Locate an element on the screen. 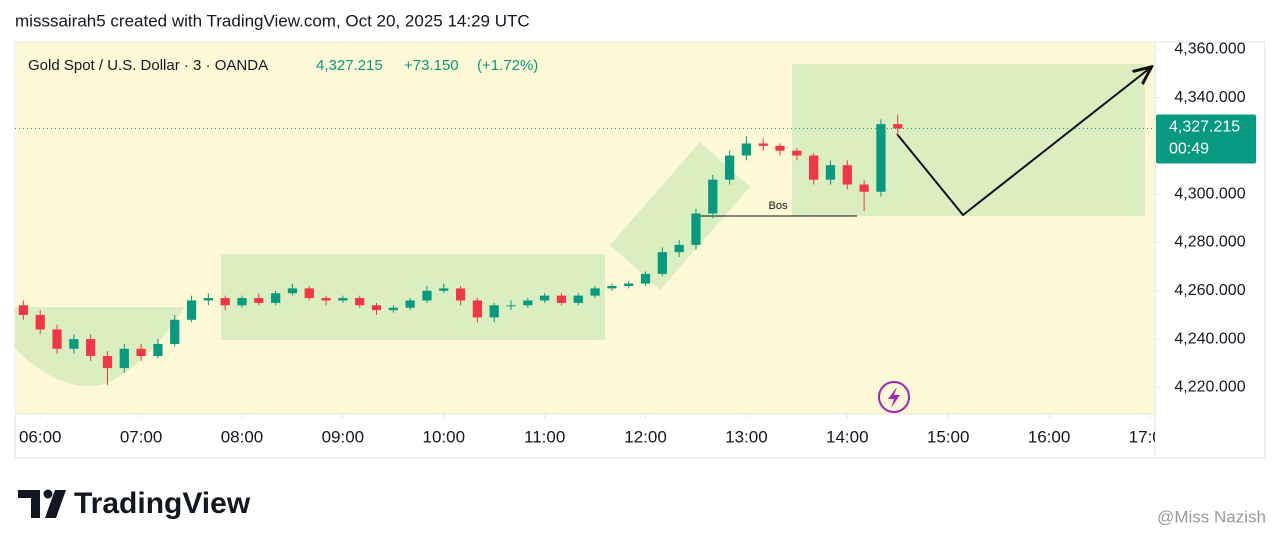 The width and height of the screenshot is (1280, 550). y-tick-label: 4,260.000 is located at coordinates (1209, 290).